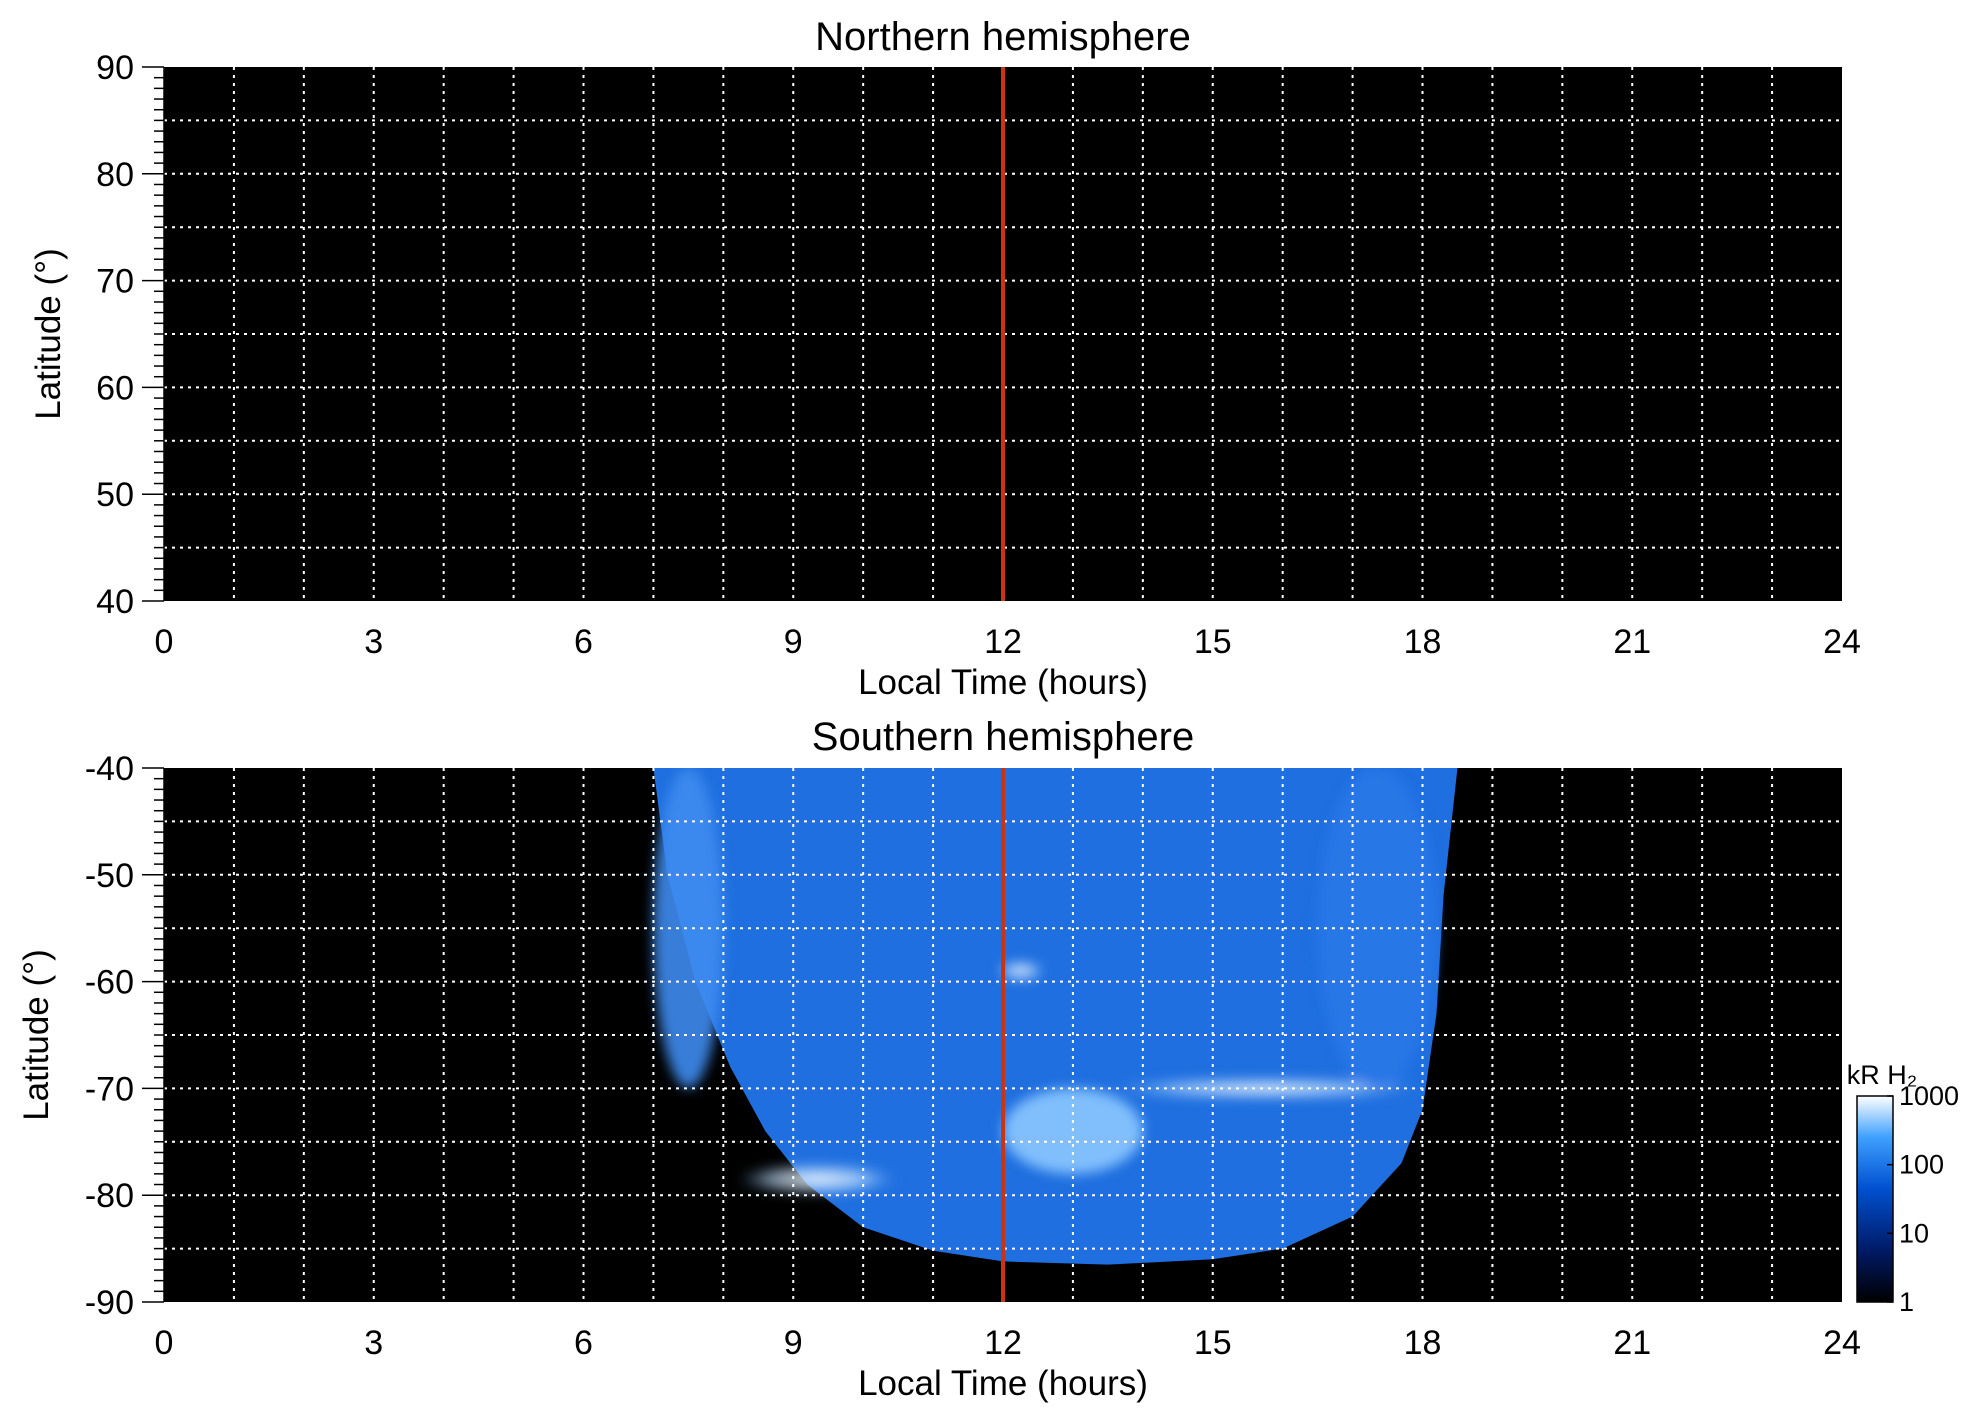 The width and height of the screenshot is (1983, 1423). Describe the element at coordinates (1003, 737) in the screenshot. I see `chart-title: Southern hemisphere` at that location.